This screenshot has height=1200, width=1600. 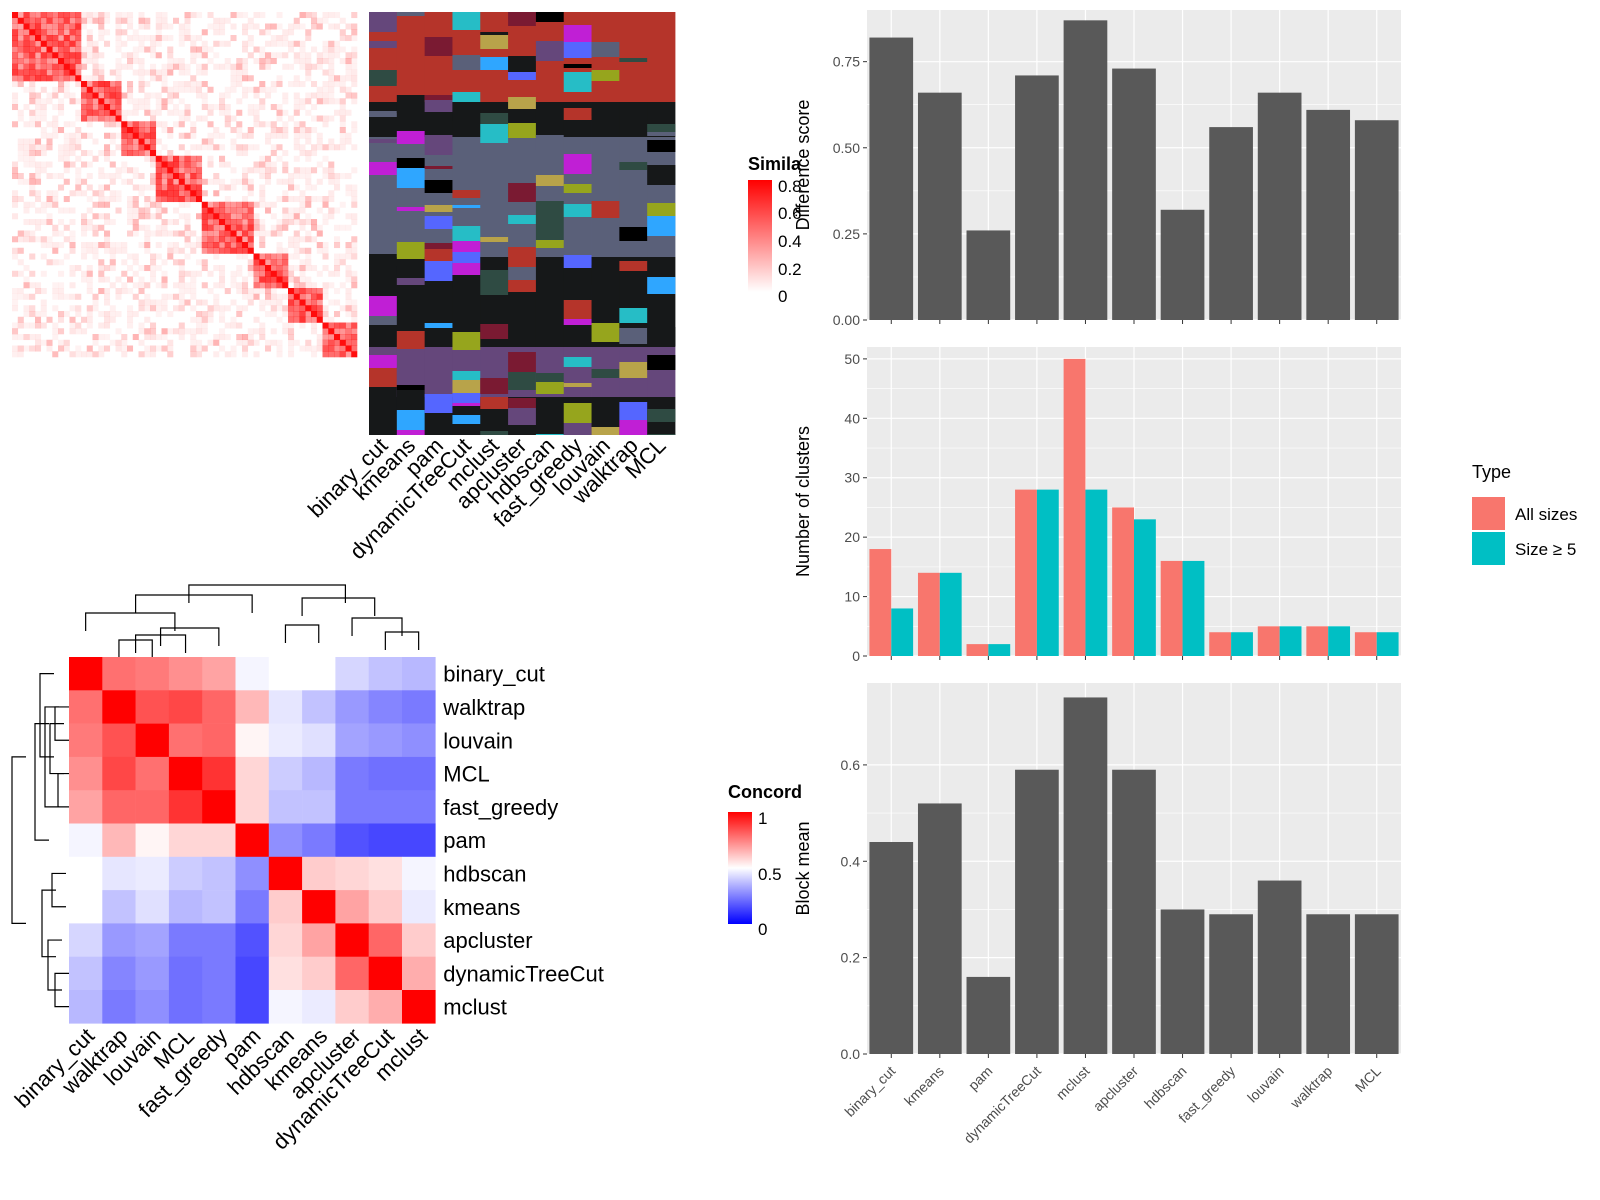 I want to click on similarity-legend: Simila 0.8 0.6 0.4 0.2 0, so click(x=775, y=230).